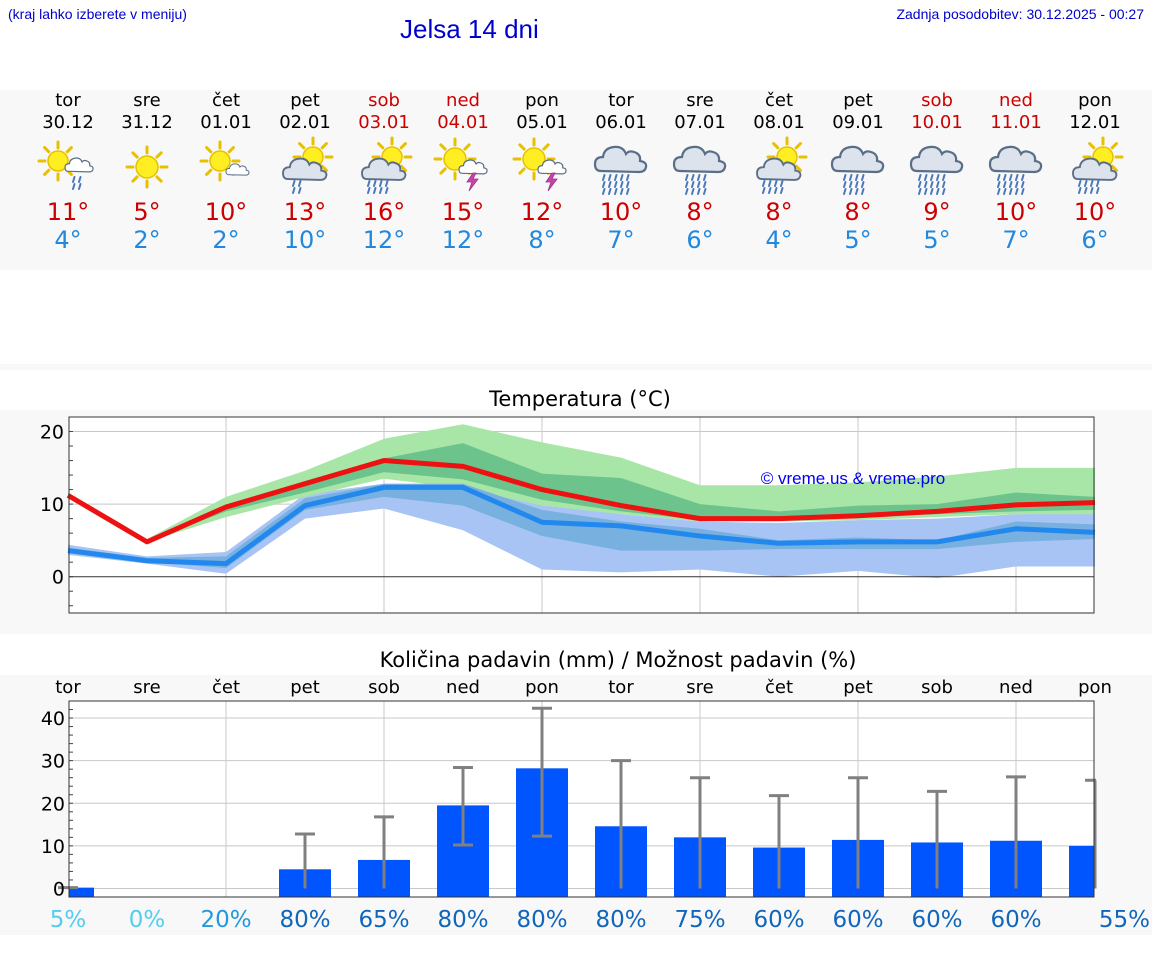 The width and height of the screenshot is (1152, 975). Describe the element at coordinates (226, 122) in the screenshot. I see `day-date: 01.01` at that location.